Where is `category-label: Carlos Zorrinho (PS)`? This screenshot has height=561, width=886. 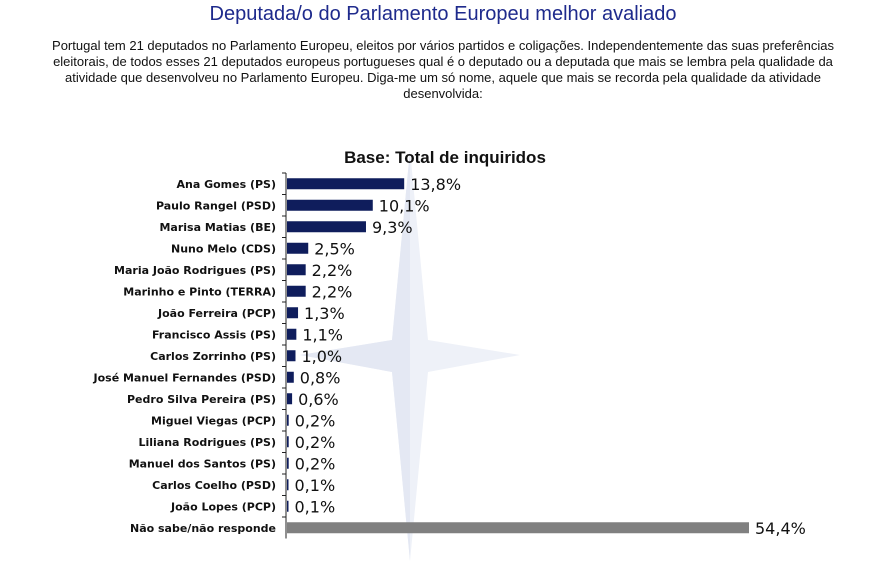 category-label: Carlos Zorrinho (PS) is located at coordinates (213, 356).